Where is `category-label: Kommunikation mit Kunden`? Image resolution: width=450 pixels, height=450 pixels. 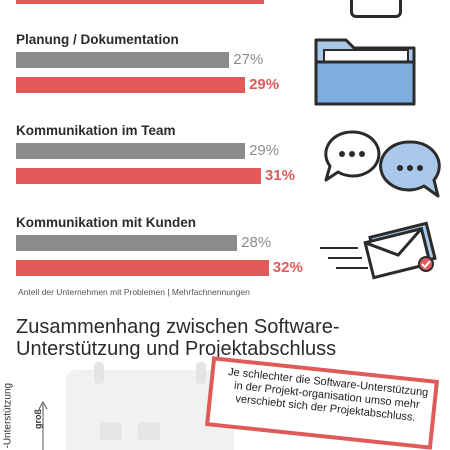
category-label: Kommunikation mit Kunden is located at coordinates (106, 222).